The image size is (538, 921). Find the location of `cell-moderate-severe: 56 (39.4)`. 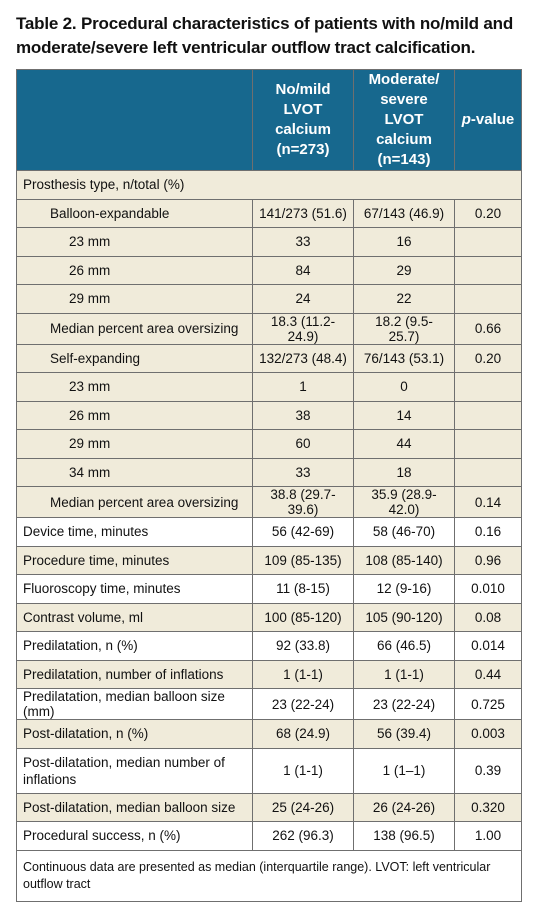

cell-moderate-severe: 56 (39.4) is located at coordinates (404, 734).